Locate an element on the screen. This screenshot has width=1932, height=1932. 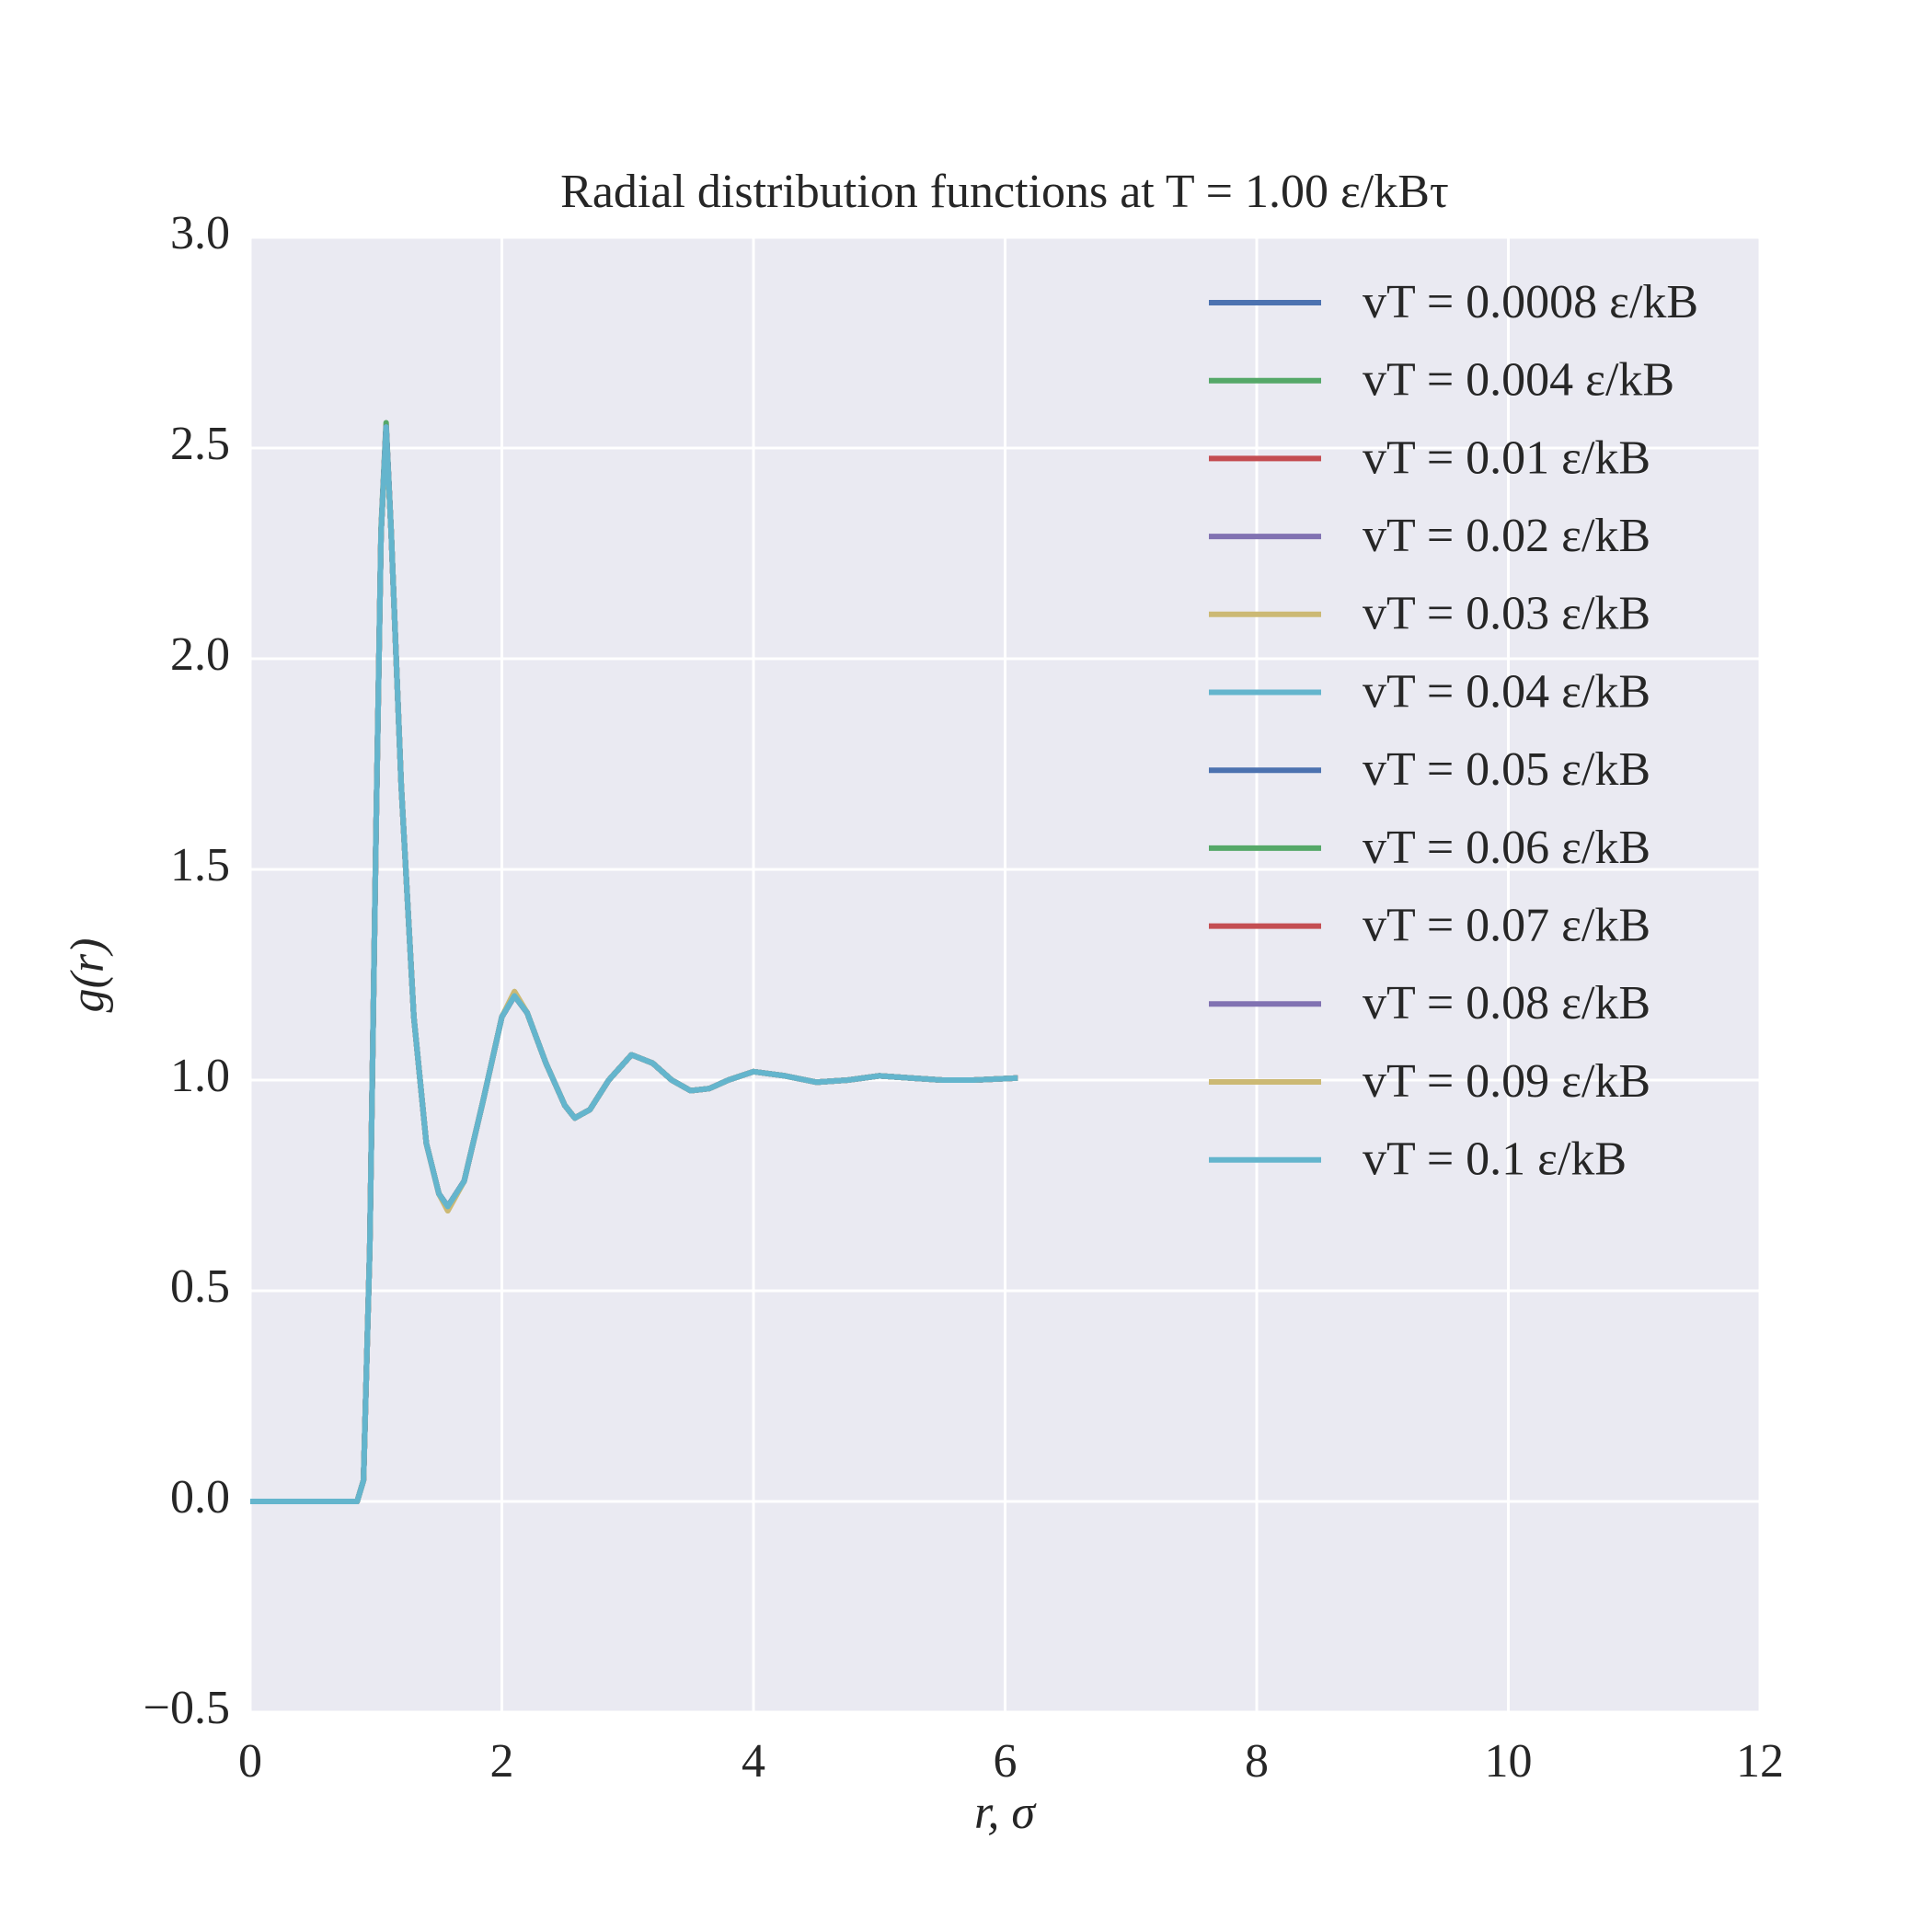
y-tick-label: 0.0 is located at coordinates (200, 1497).